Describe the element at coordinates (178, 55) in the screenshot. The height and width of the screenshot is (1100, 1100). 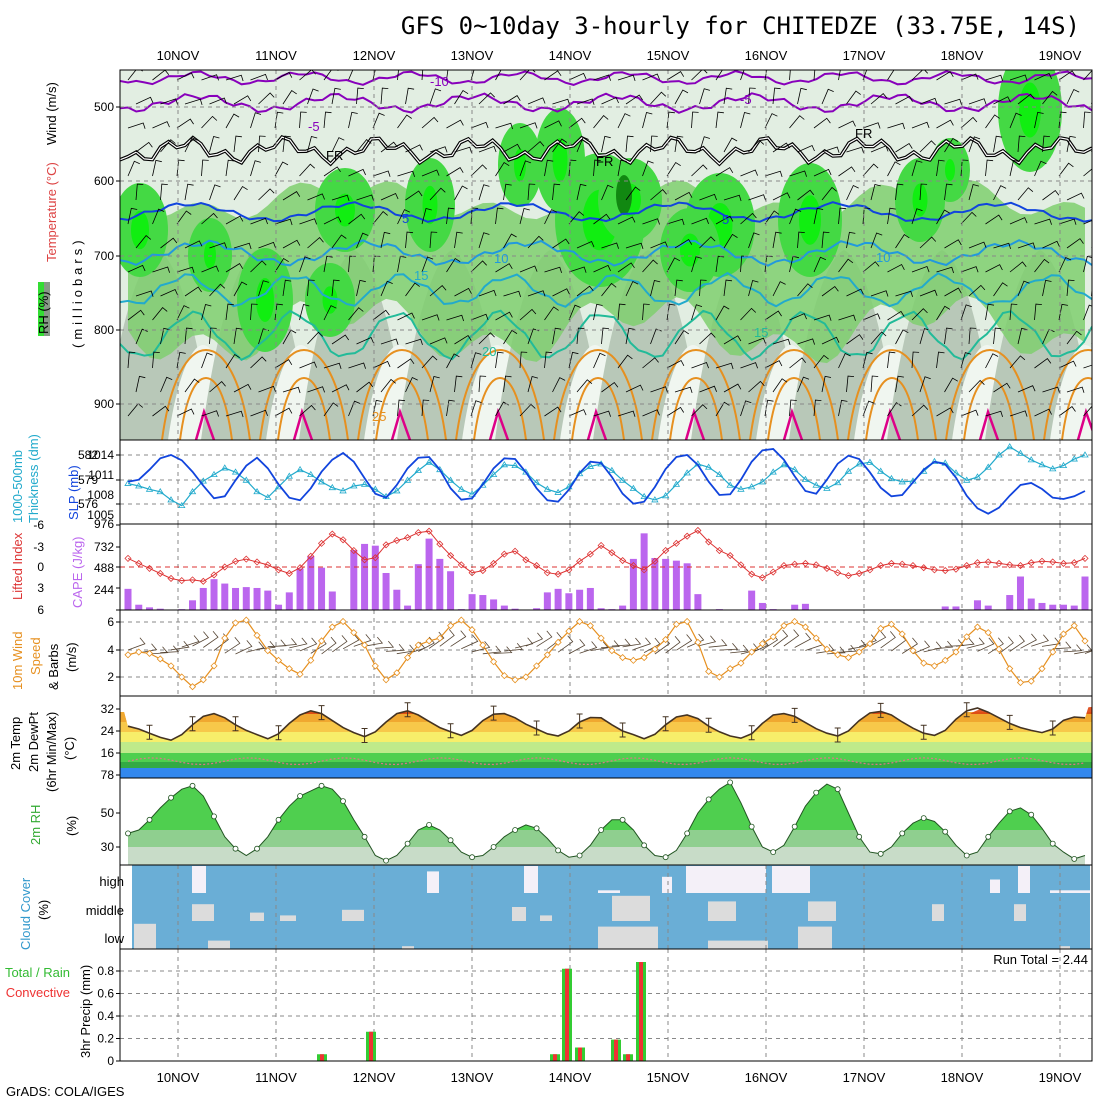
I see `top-date-label: 10NOV` at that location.